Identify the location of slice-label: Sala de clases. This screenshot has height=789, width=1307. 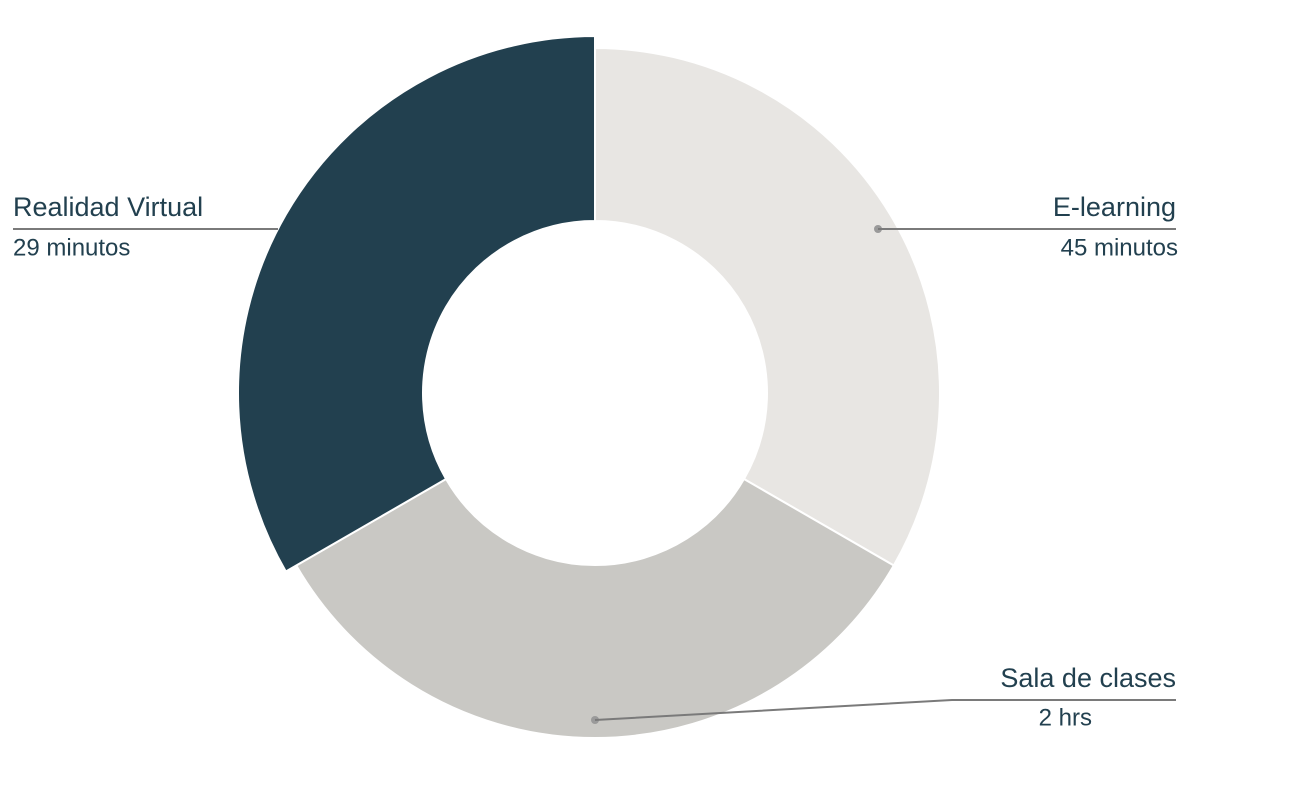
(1088, 678).